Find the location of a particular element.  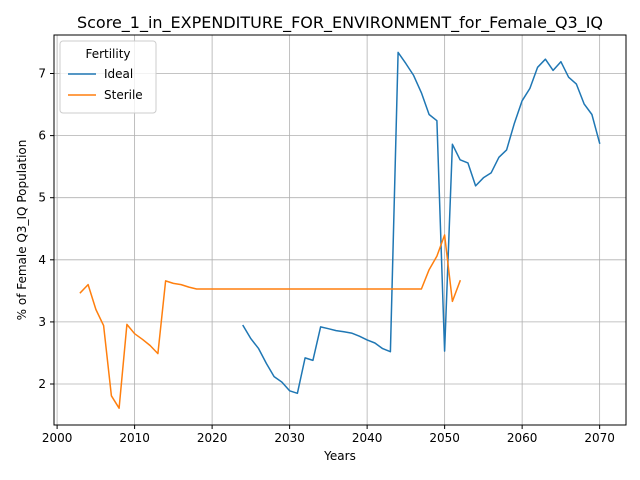

legend-entries: Ideal Sterile is located at coordinates (105, 84).